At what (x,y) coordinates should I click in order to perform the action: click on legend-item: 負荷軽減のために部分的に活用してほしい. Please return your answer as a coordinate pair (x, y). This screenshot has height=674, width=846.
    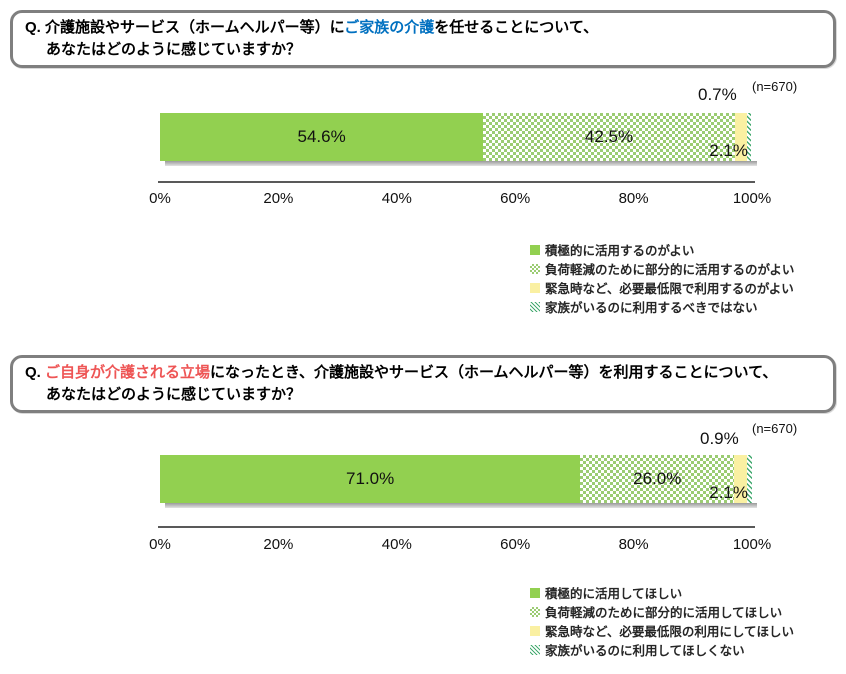
    Looking at the image, I should click on (662, 611).